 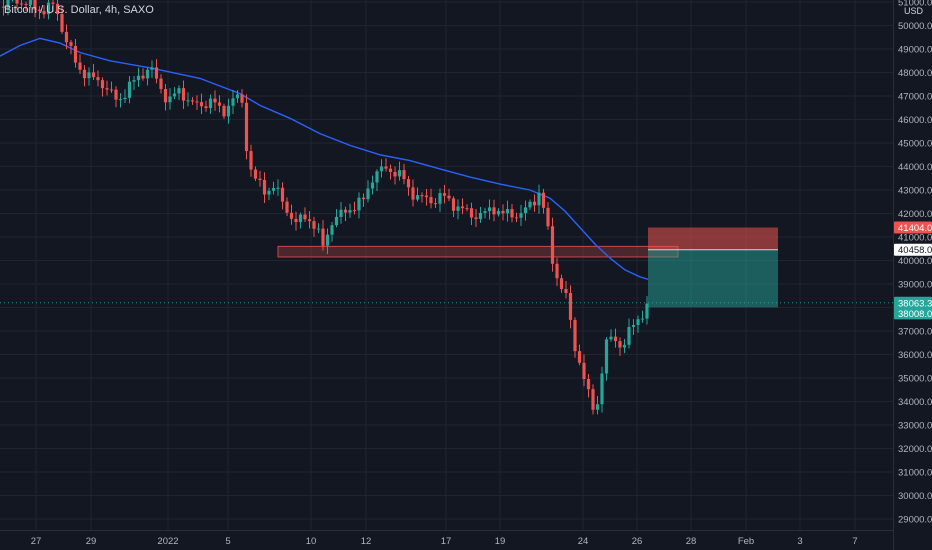 I want to click on price-tick-label: 51000.0, so click(x=915, y=4).